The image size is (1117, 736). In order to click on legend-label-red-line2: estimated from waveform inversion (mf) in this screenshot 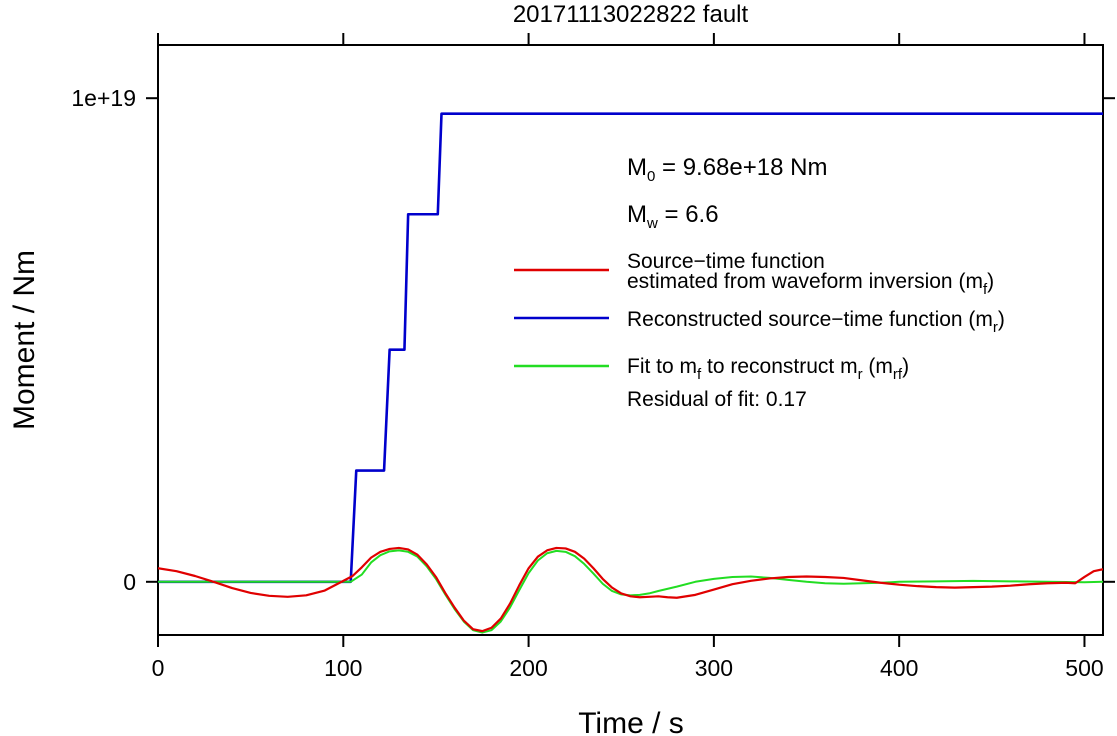, I will do `click(810, 284)`.